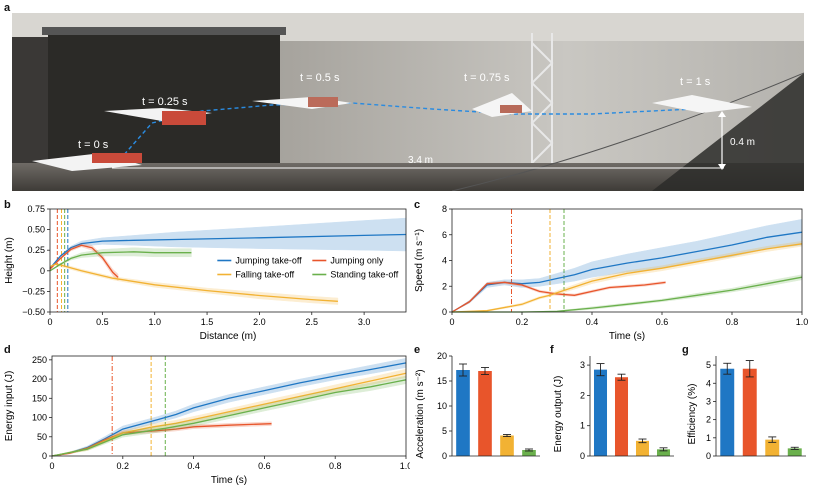 The height and width of the screenshot is (493, 822). What do you see at coordinates (419, 134) in the screenshot?
I see `trajectory-line` at bounding box center [419, 134].